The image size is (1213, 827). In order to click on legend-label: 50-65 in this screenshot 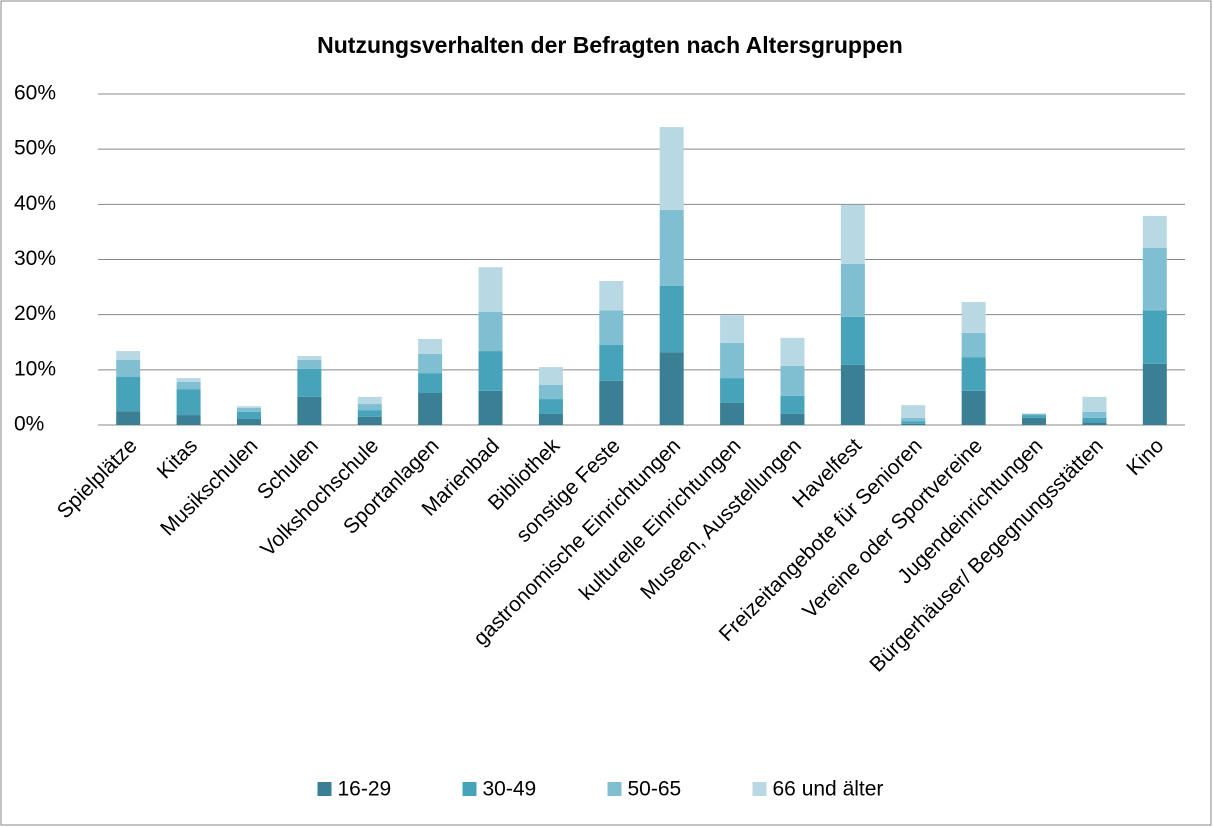, I will do `click(655, 789)`.